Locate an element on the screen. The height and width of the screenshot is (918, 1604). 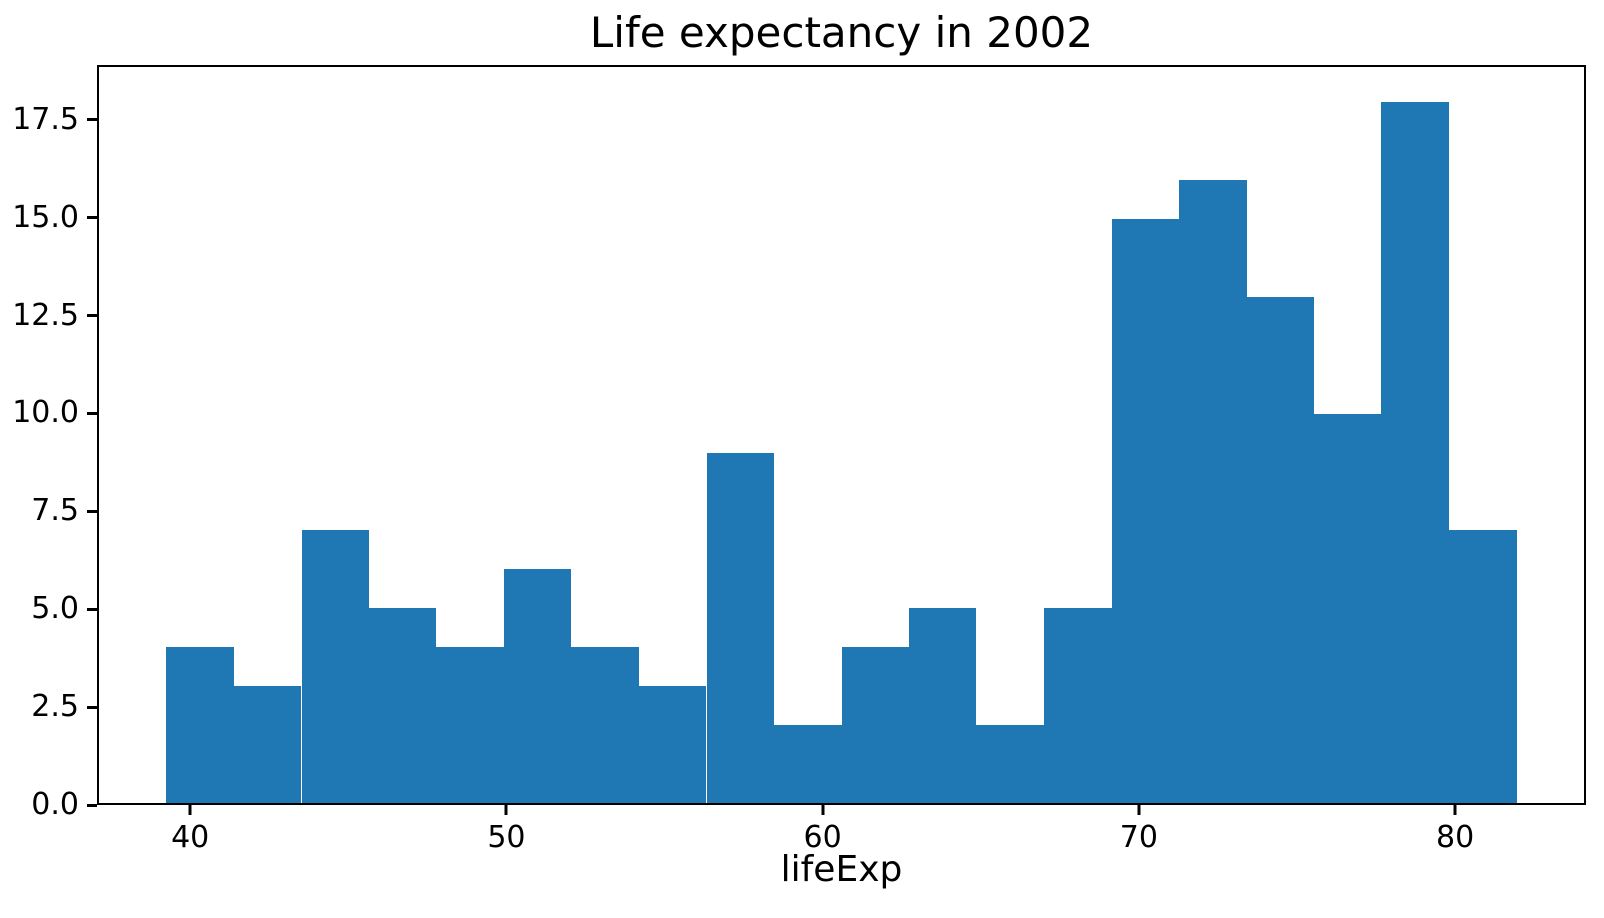
x-tick-label: 60 is located at coordinates (822, 837).